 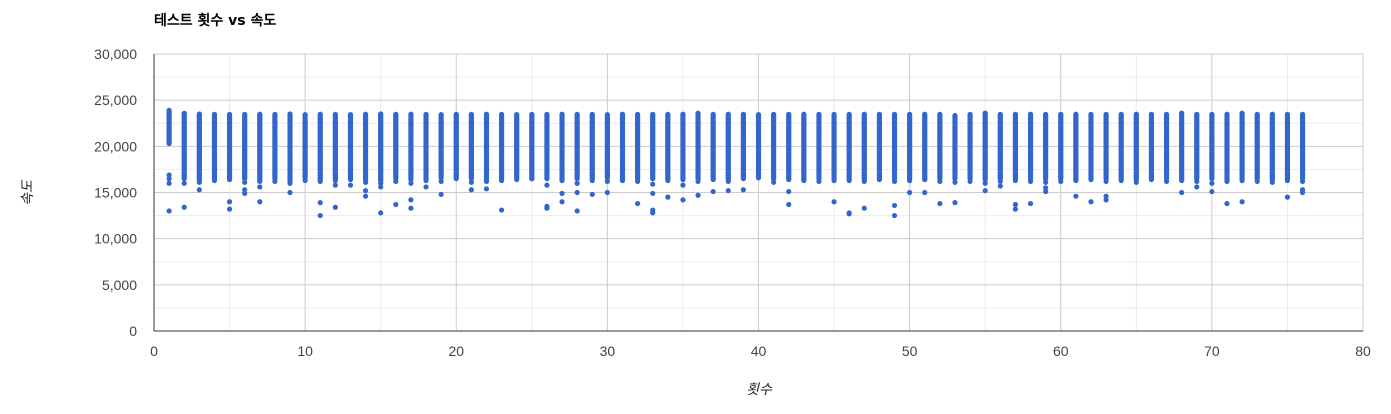 I want to click on y-tick-label: 10,000, so click(x=115, y=239).